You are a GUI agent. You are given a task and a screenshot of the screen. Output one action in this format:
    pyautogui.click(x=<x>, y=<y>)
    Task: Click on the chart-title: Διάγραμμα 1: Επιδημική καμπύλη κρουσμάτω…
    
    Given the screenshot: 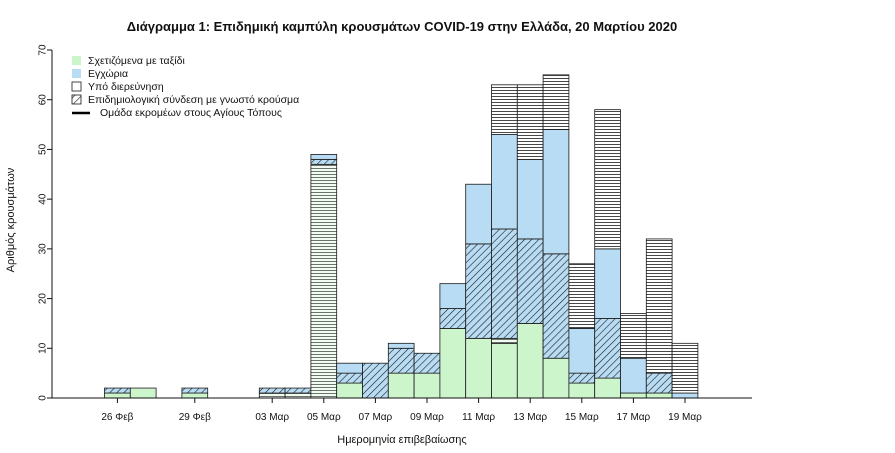 What is the action you would take?
    pyautogui.click(x=402, y=26)
    